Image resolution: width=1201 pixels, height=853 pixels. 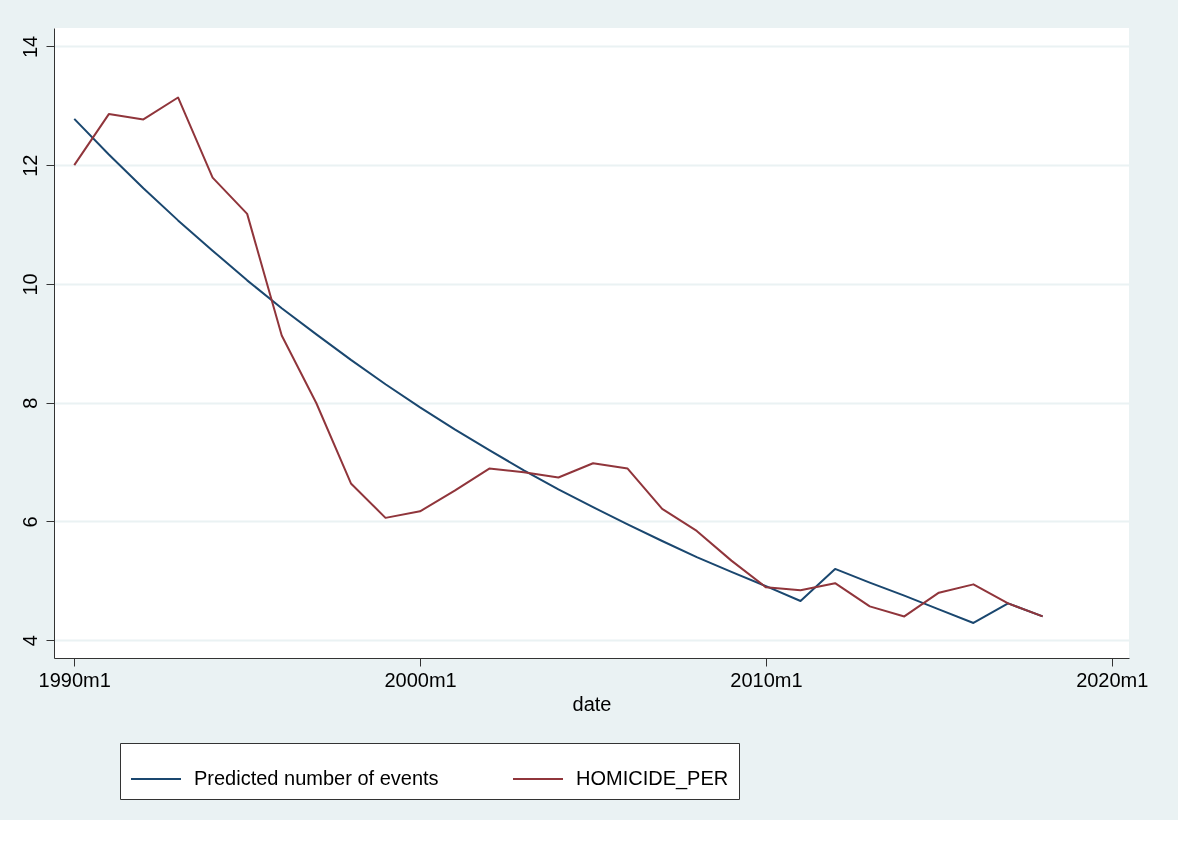 I want to click on x-tick-label: 2010m1, so click(x=766, y=679).